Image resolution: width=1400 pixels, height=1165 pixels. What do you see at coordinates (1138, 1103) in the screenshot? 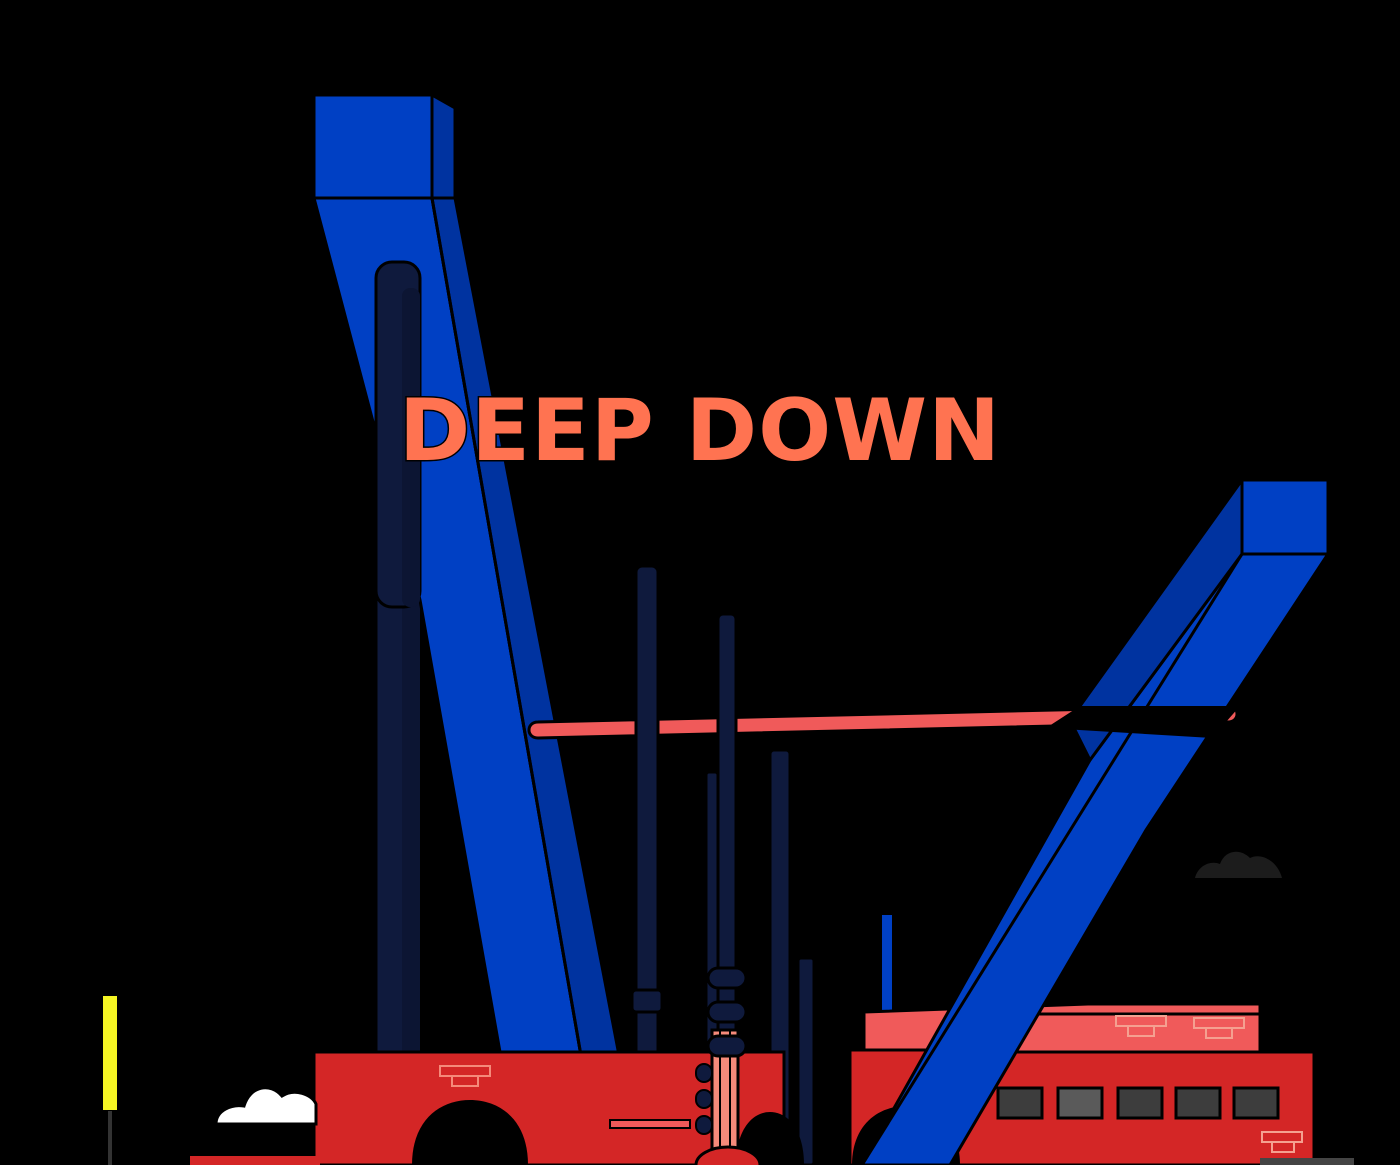
I see `factory-windows` at bounding box center [1138, 1103].